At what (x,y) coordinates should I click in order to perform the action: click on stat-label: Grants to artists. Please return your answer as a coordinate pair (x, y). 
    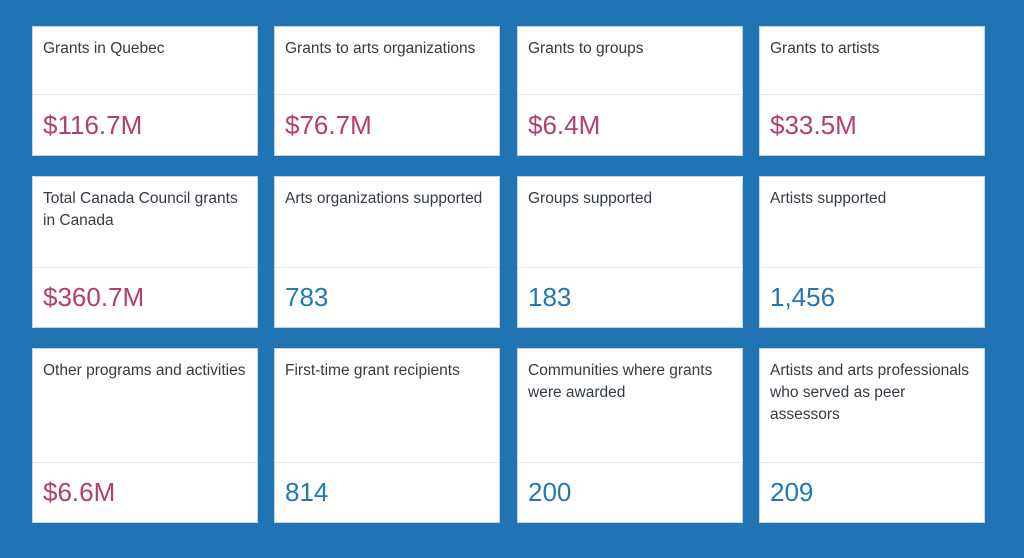
    Looking at the image, I should click on (872, 61).